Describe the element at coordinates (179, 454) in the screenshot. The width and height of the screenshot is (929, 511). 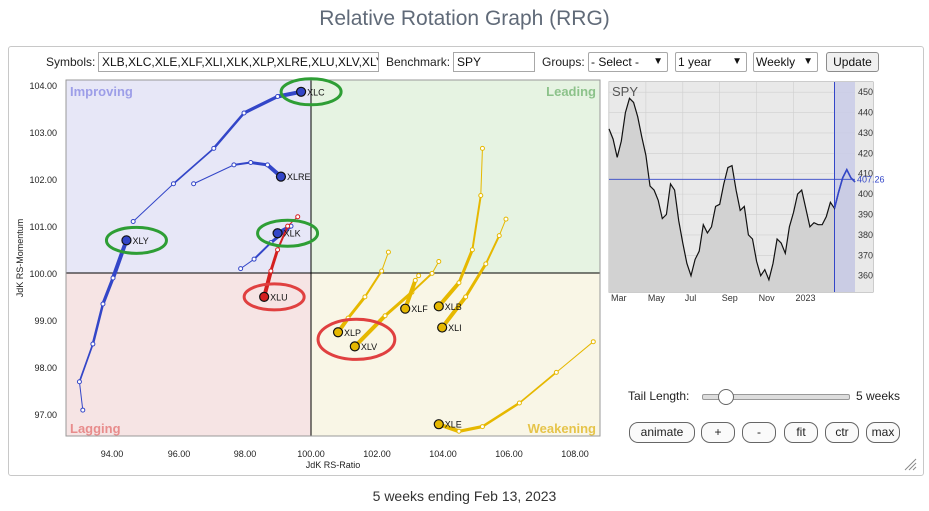
I see `x-tick-label: 96.00` at that location.